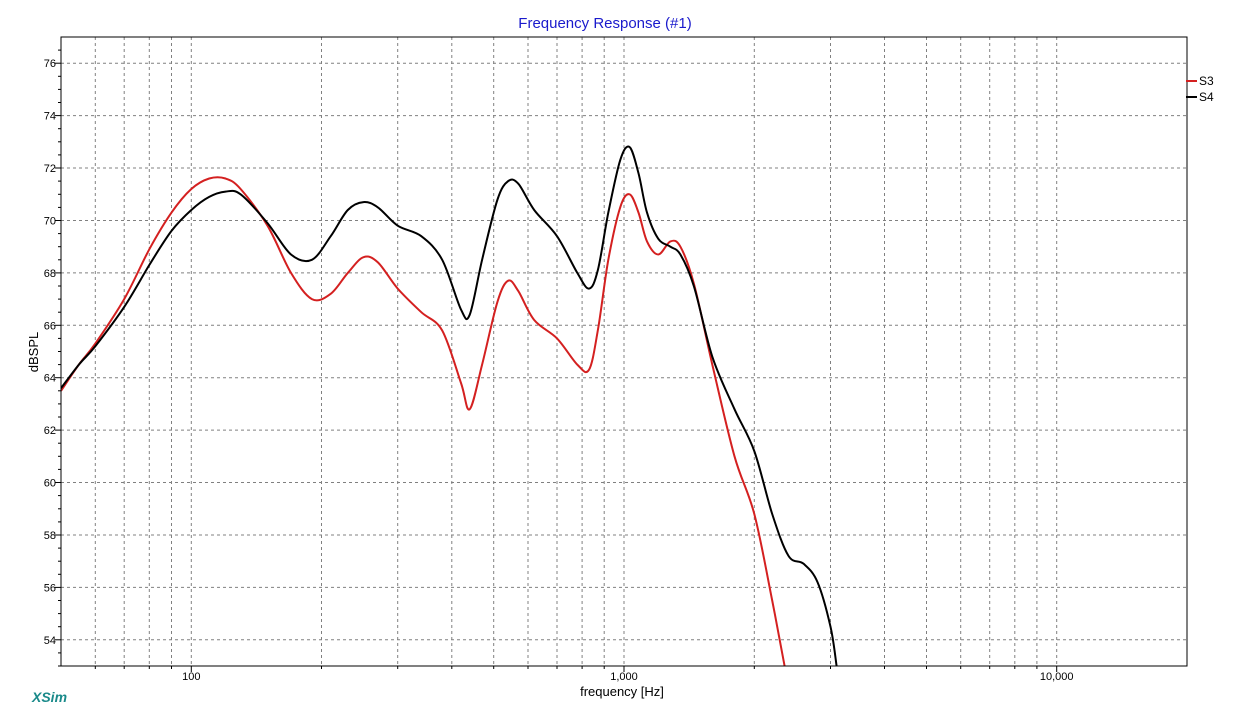  Describe the element at coordinates (1057, 677) in the screenshot. I see `x-tick-label: 10,000` at that location.